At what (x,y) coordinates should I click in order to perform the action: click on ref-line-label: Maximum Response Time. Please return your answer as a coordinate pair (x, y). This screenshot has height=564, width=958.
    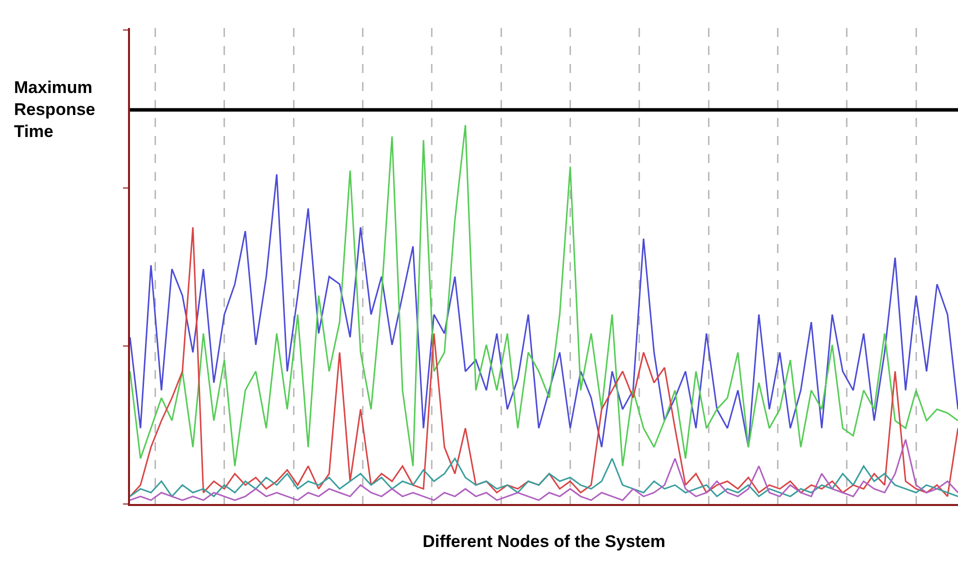
    Looking at the image, I should click on (55, 110).